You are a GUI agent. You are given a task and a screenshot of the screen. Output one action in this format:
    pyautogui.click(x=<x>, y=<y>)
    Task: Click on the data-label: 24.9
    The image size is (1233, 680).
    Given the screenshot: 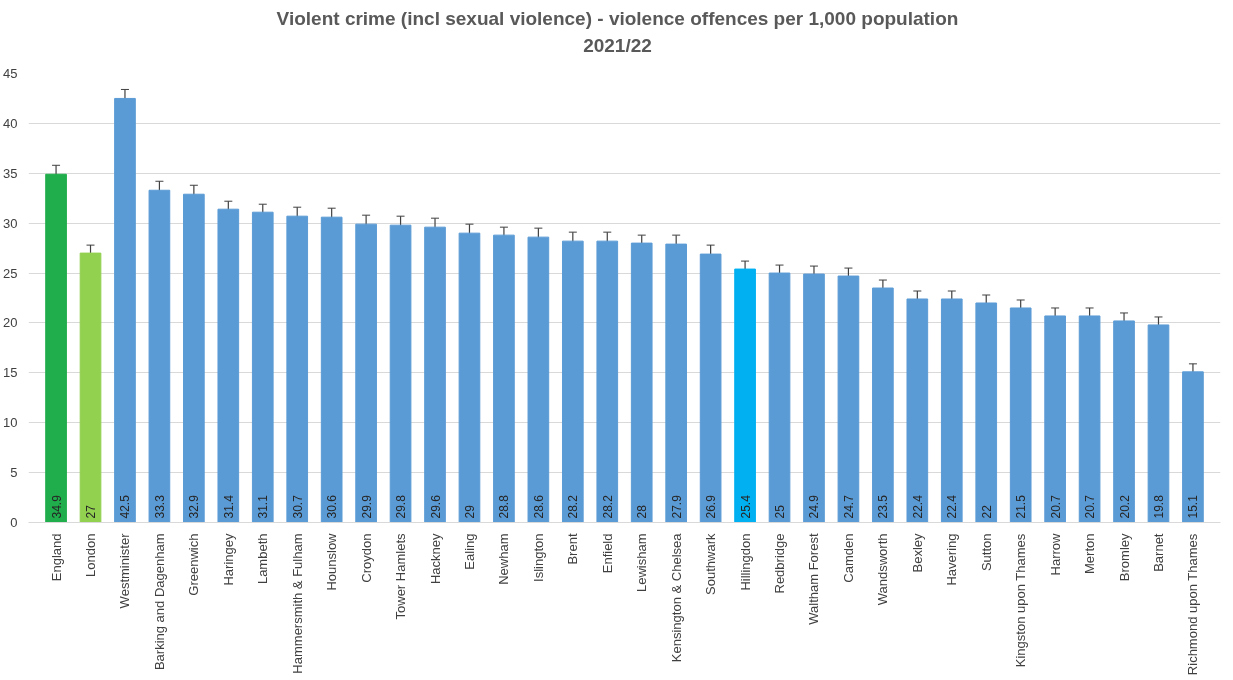 What is the action you would take?
    pyautogui.click(x=814, y=506)
    